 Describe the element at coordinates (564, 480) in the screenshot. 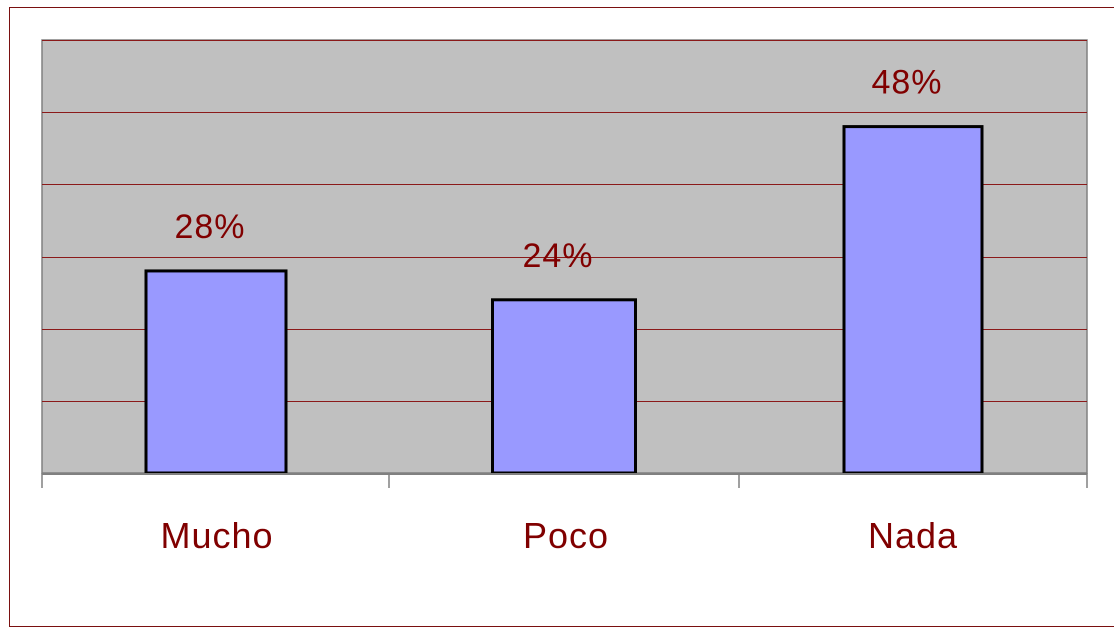

I see `x-axis` at that location.